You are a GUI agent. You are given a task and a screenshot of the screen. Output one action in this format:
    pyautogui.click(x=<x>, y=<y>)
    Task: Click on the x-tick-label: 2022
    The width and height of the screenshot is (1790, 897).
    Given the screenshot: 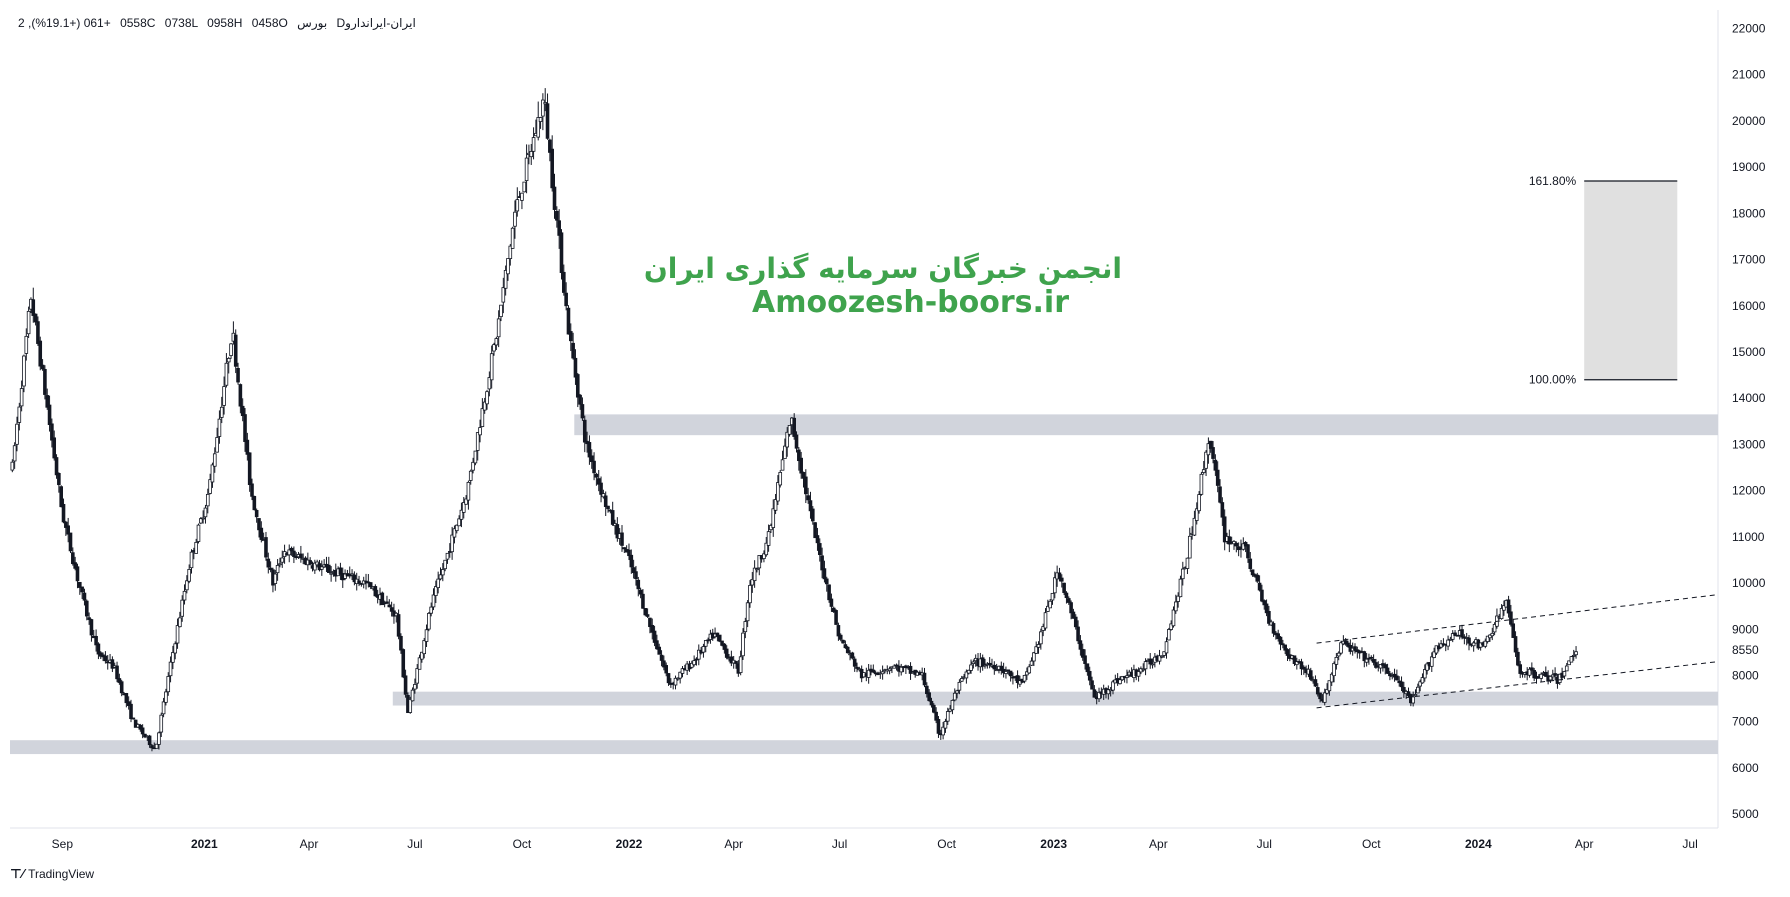 What is the action you would take?
    pyautogui.click(x=629, y=844)
    